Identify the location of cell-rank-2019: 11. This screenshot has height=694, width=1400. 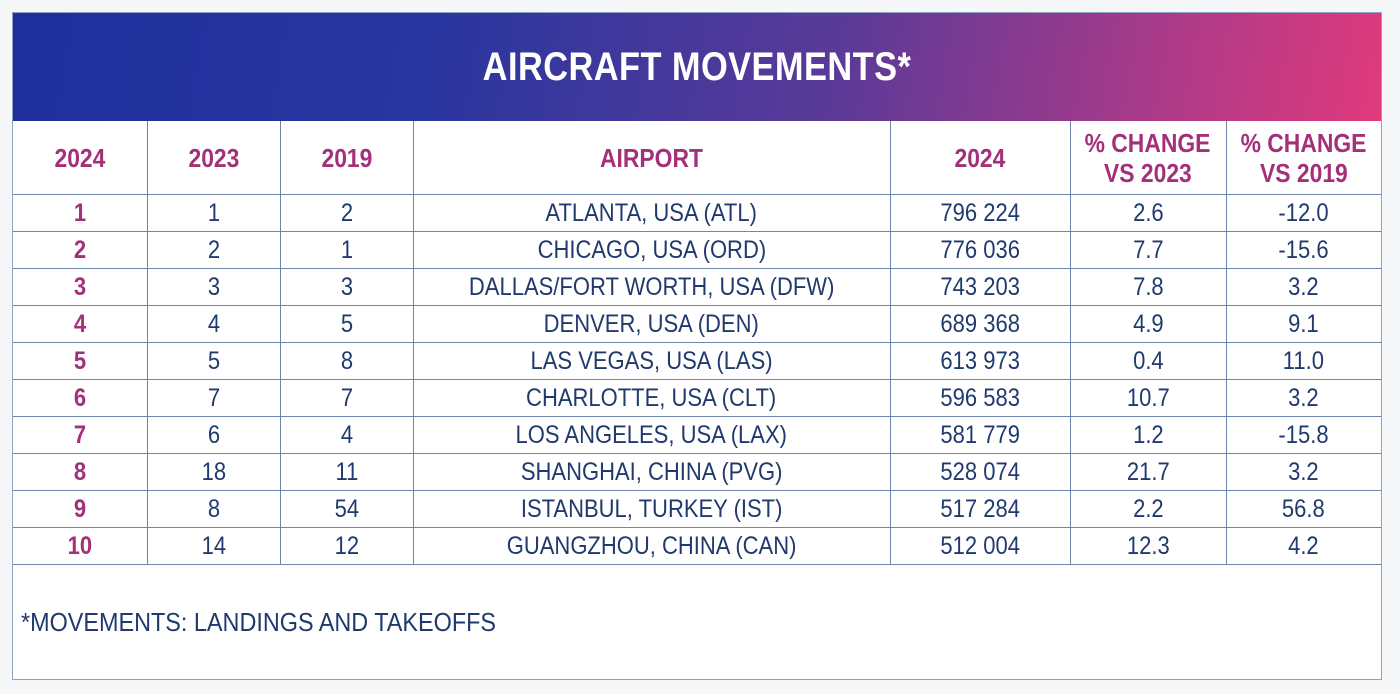
(346, 472).